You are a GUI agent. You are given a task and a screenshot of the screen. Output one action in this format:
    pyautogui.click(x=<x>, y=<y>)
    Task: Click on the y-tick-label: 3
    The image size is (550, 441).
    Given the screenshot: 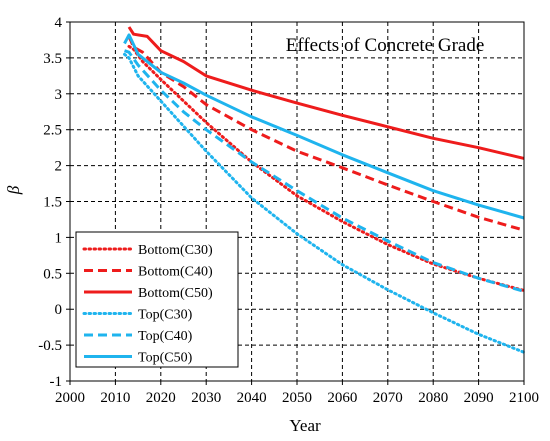 What is the action you would take?
    pyautogui.click(x=59, y=95)
    